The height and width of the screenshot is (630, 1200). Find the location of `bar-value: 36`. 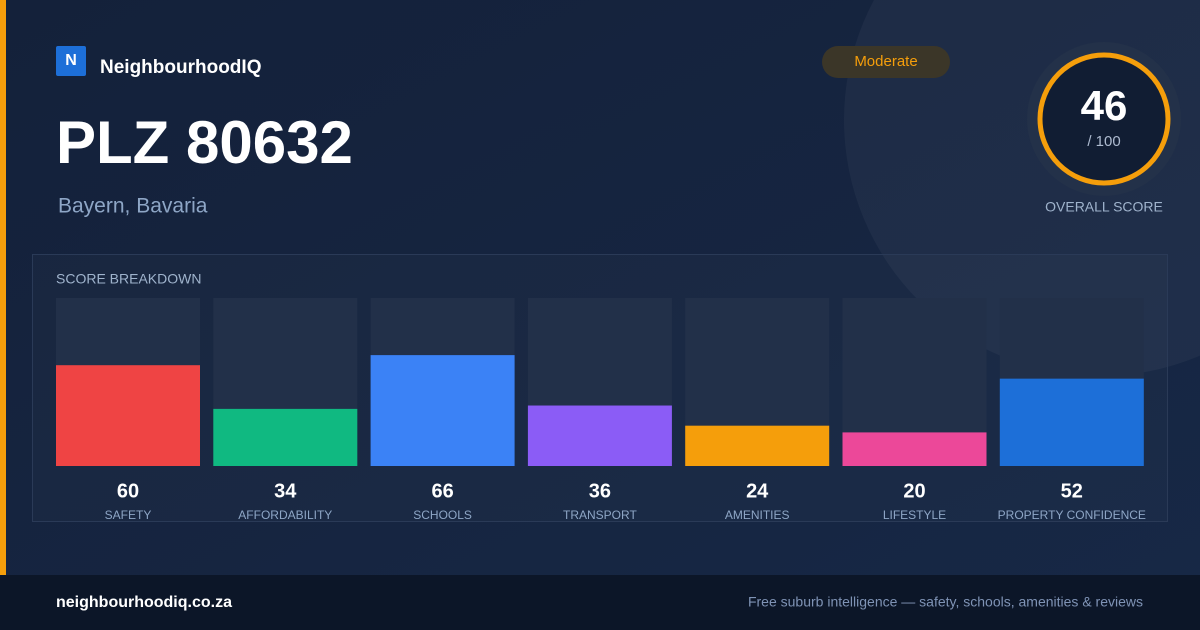

bar-value: 36 is located at coordinates (600, 491).